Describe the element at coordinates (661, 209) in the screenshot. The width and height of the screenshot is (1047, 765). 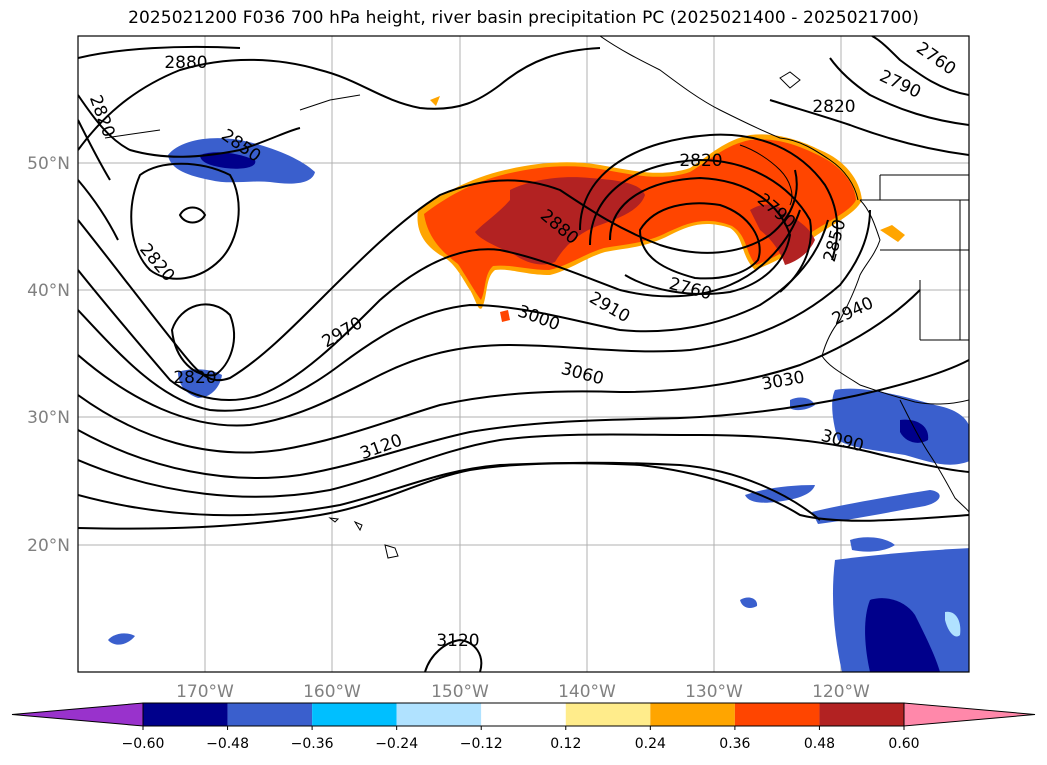
I see `positive-precip-band` at that location.